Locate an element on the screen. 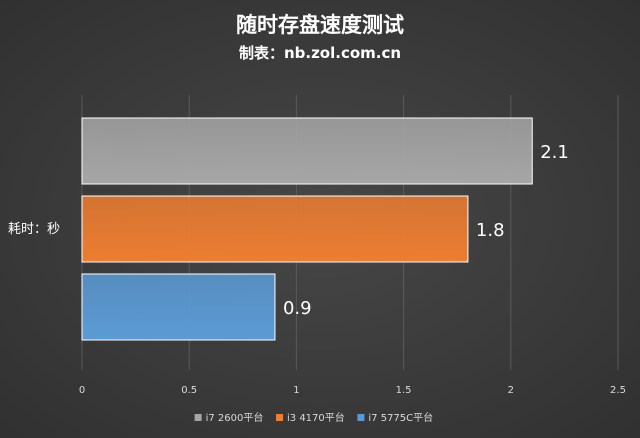  x-axis-ticks: 0 0.5 1 1.5 2 2.5 is located at coordinates (352, 390).